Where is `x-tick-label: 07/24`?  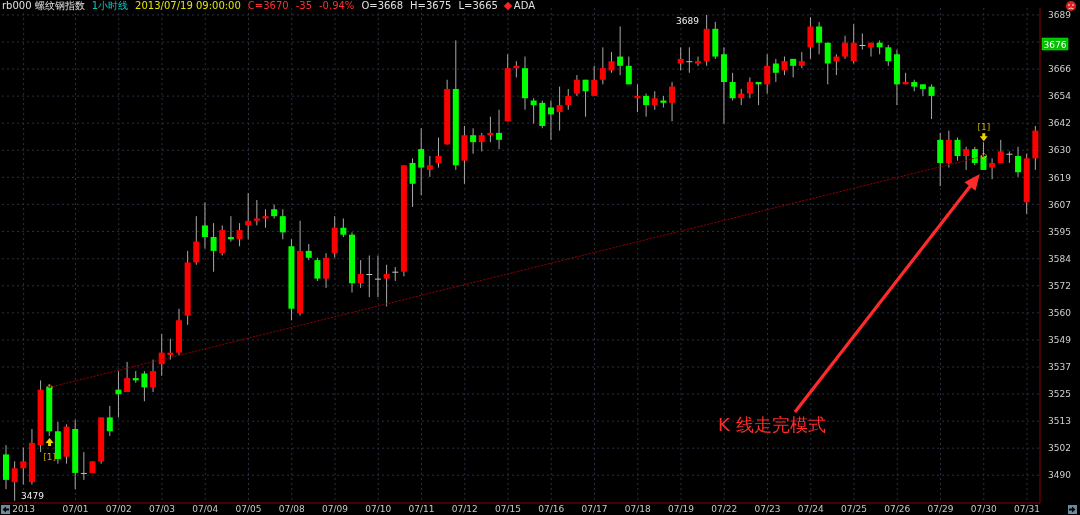 x-tick-label: 07/24 is located at coordinates (811, 509).